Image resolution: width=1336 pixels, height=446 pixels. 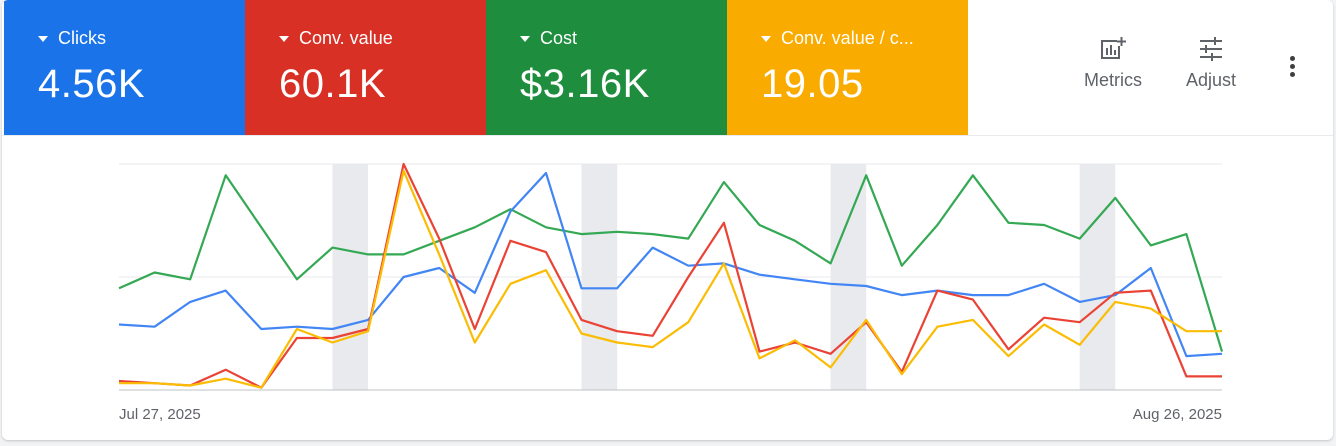 What do you see at coordinates (559, 37) in the screenshot?
I see `metric-tile-label: Cost` at bounding box center [559, 37].